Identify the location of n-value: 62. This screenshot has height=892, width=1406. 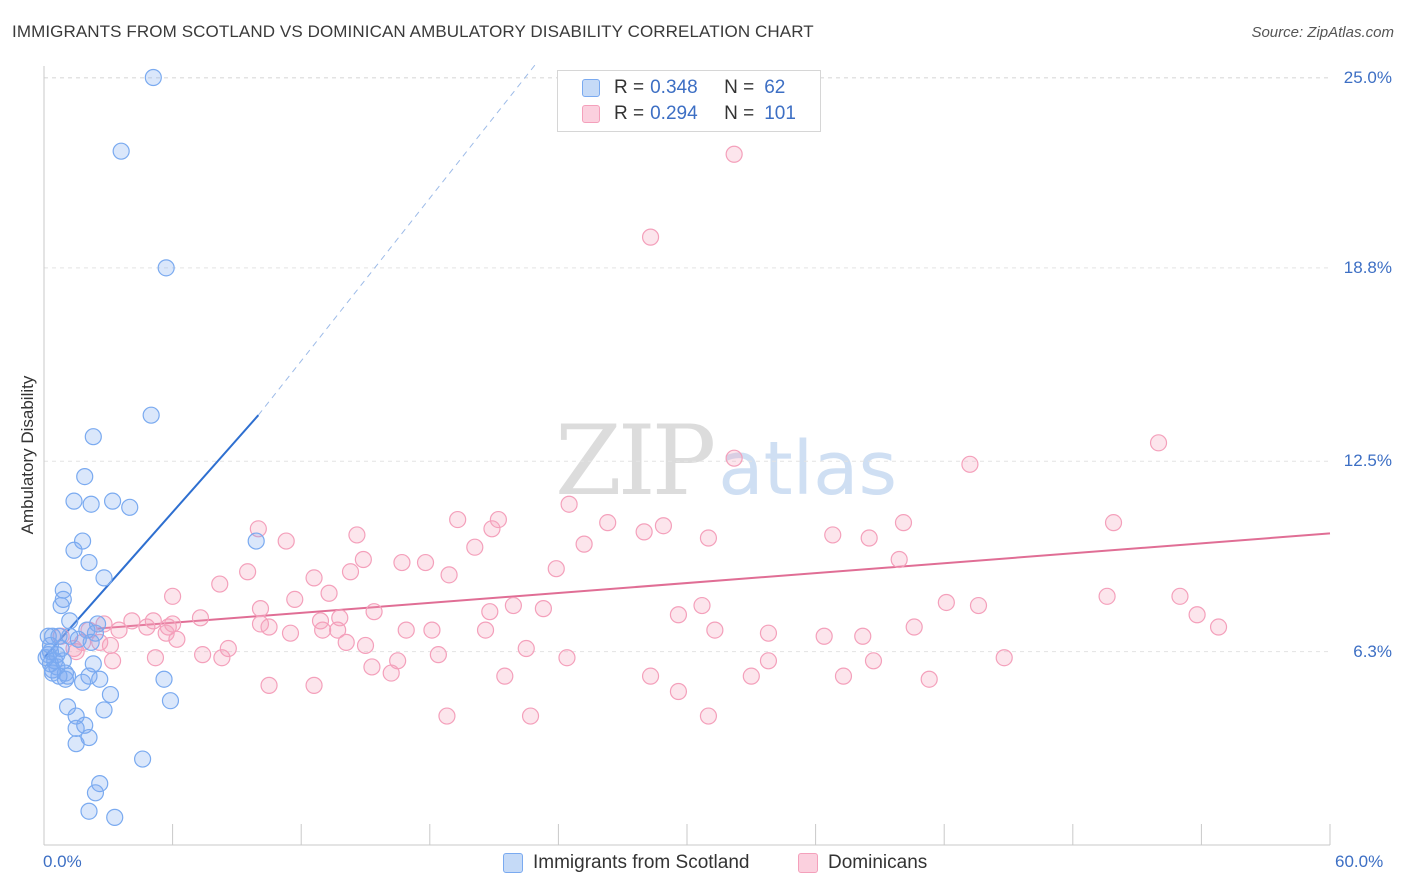
(775, 87).